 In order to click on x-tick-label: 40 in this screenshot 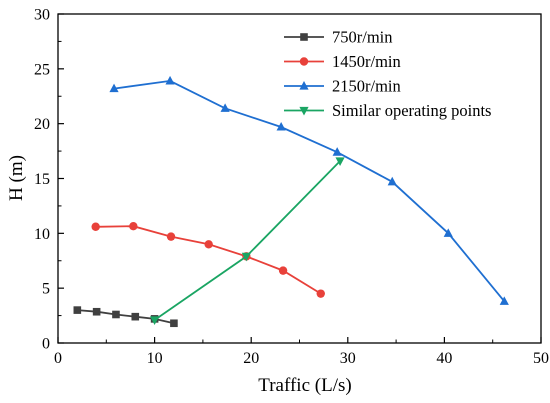, I will do `click(444, 358)`.